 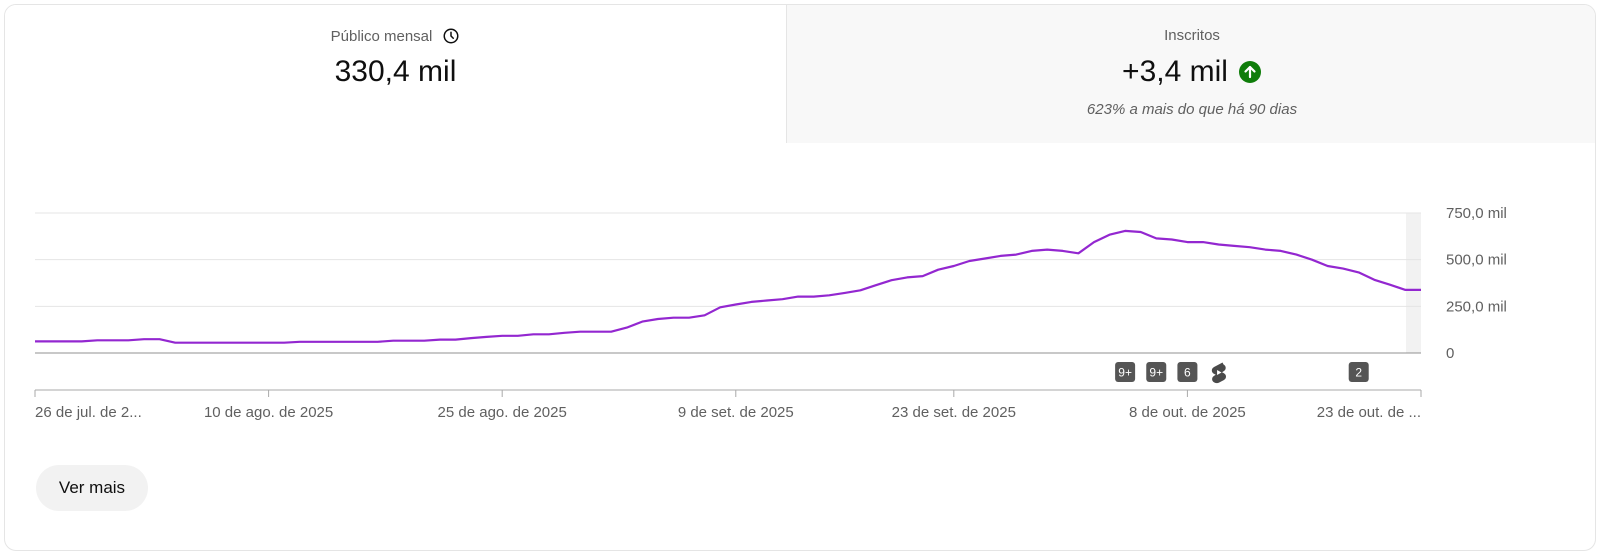 I want to click on see-more-button: Ver mais, so click(x=92, y=488).